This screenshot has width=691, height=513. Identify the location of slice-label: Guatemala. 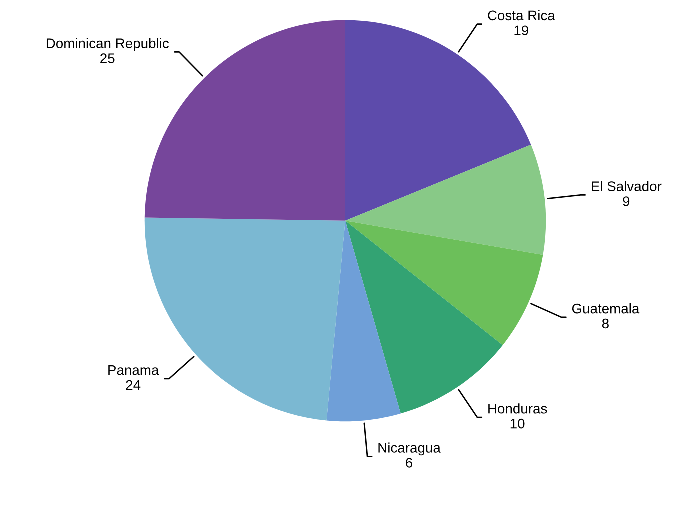
(606, 309).